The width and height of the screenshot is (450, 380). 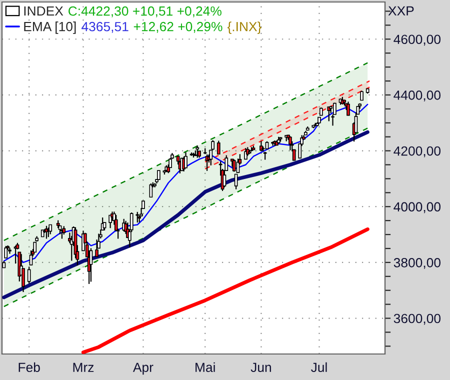 I want to click on legend-label: EMA [10], so click(x=50, y=28).